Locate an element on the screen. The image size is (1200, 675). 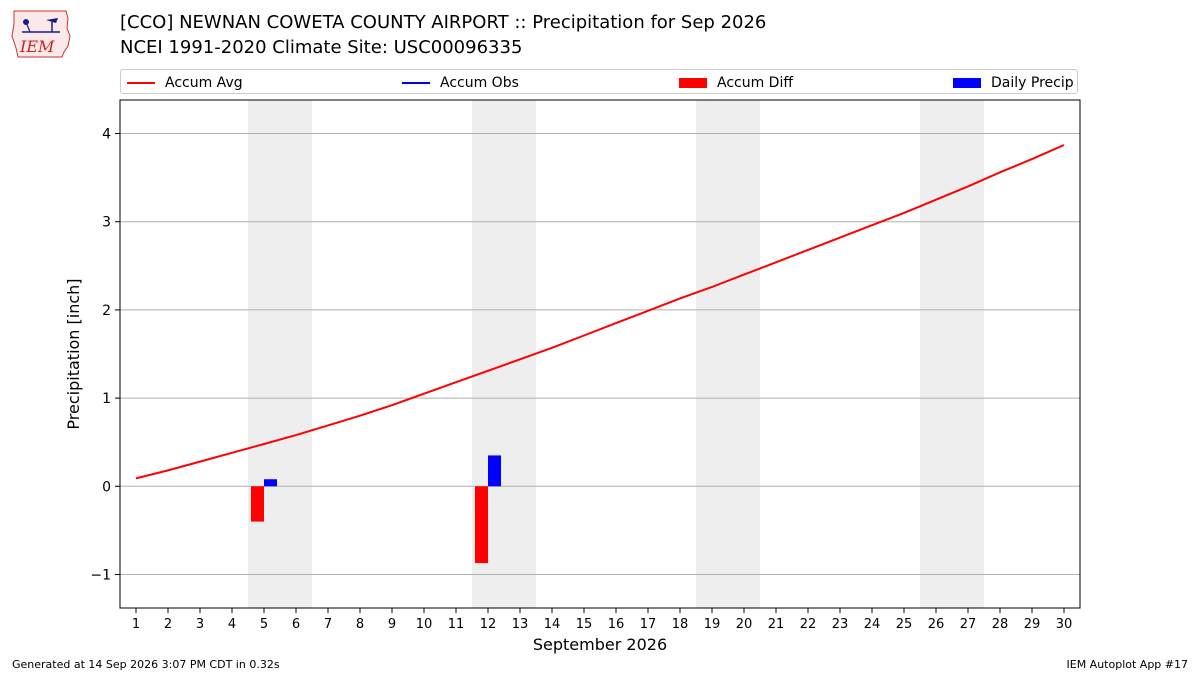
x-tick-label: 8 is located at coordinates (360, 624).